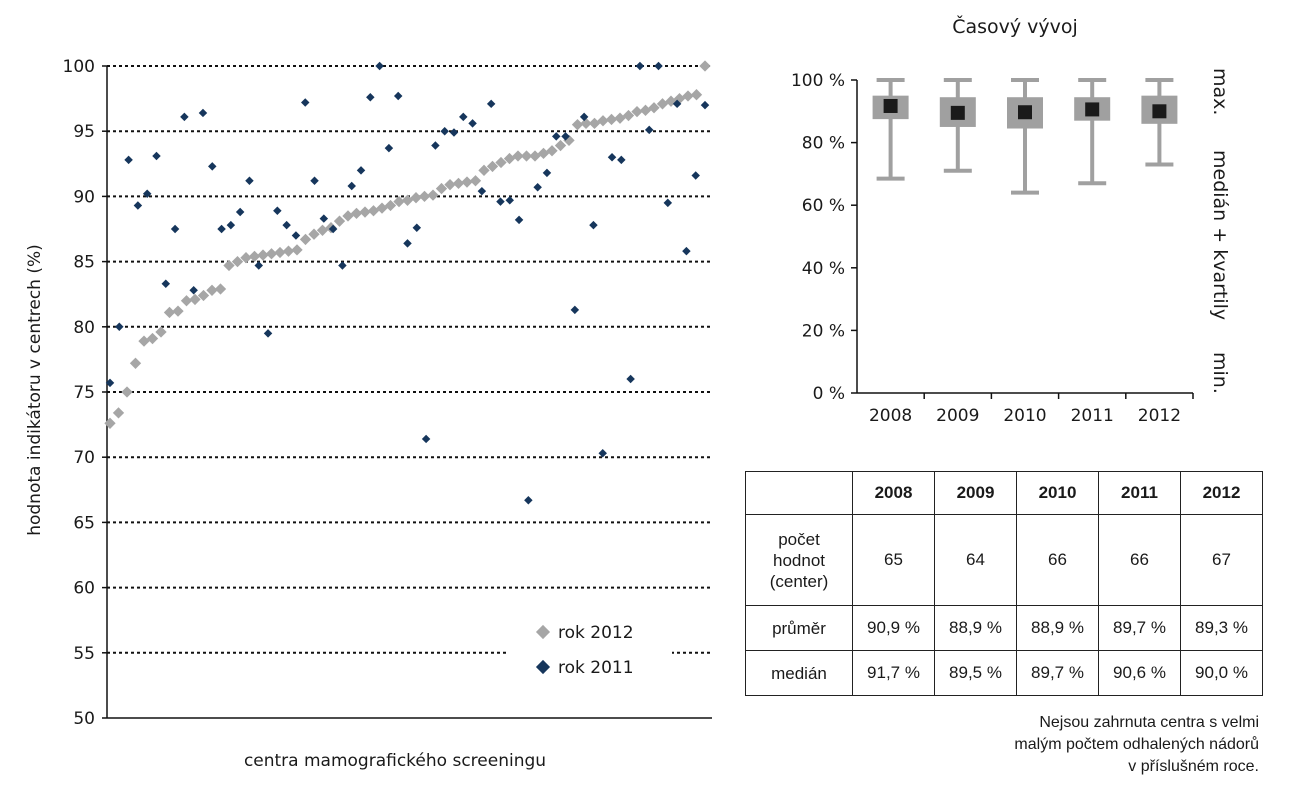 The height and width of the screenshot is (800, 1301). I want to click on box-x-tick-label: 2011, so click(1092, 416).